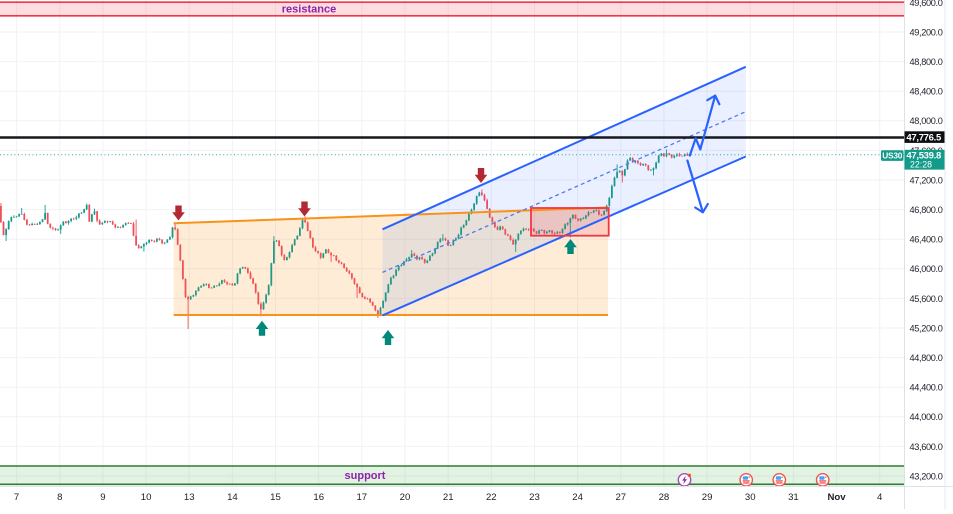 This screenshot has height=514, width=953. Describe the element at coordinates (880, 497) in the screenshot. I see `svg-text: 4` at that location.